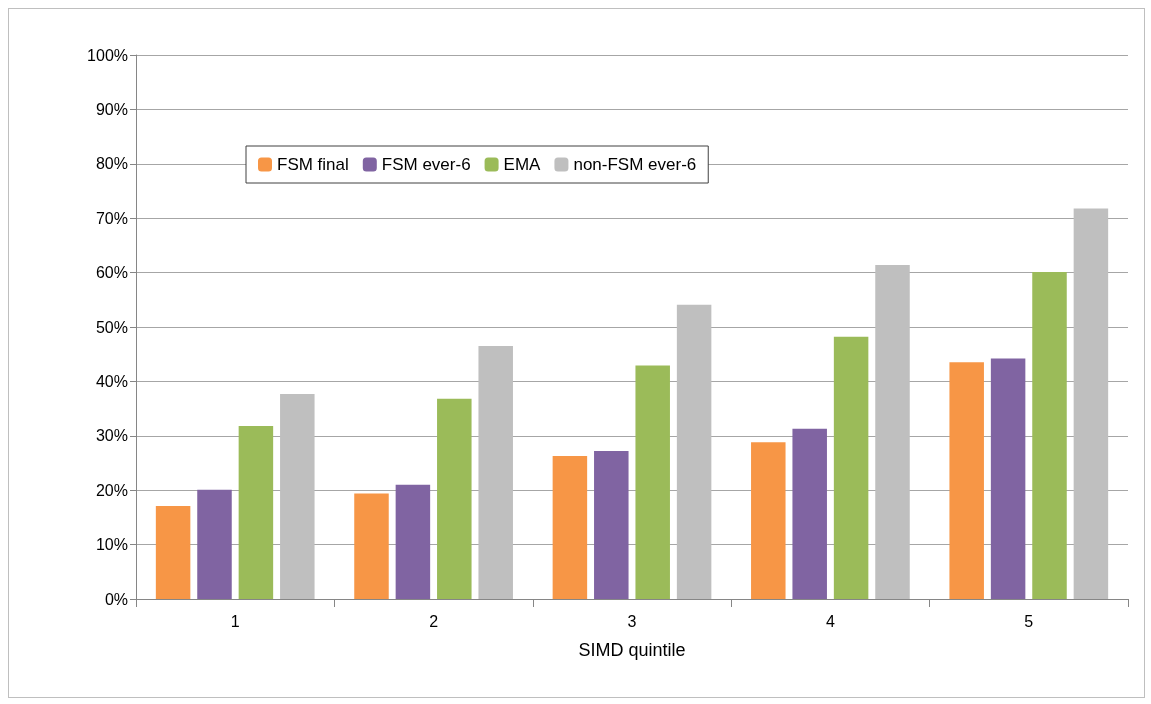 Image resolution: width=1151 pixels, height=704 pixels. Describe the element at coordinates (632, 621) in the screenshot. I see `x-tick-label: 3` at that location.